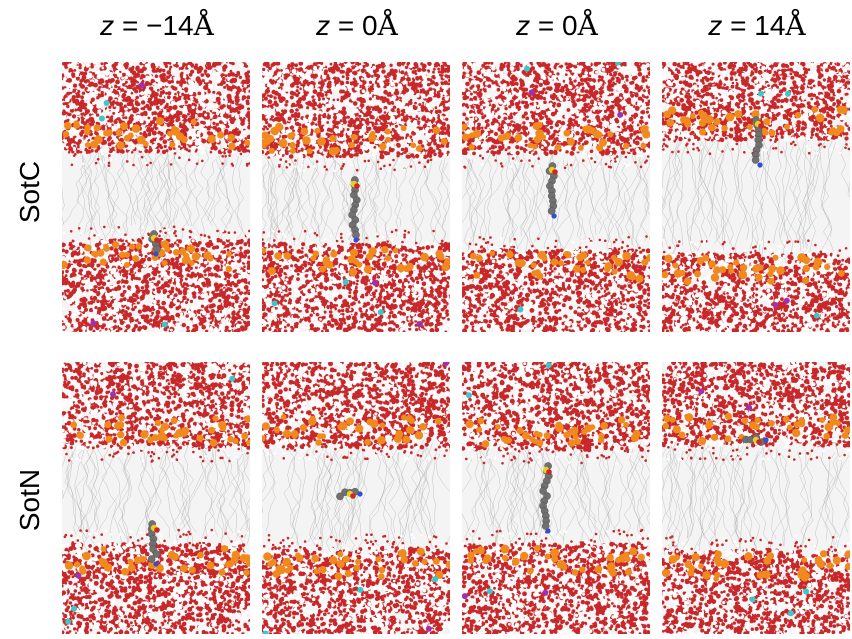 The image size is (852, 639). Describe the element at coordinates (157, 26) in the screenshot. I see `column-header-1: z = −14Å` at that location.